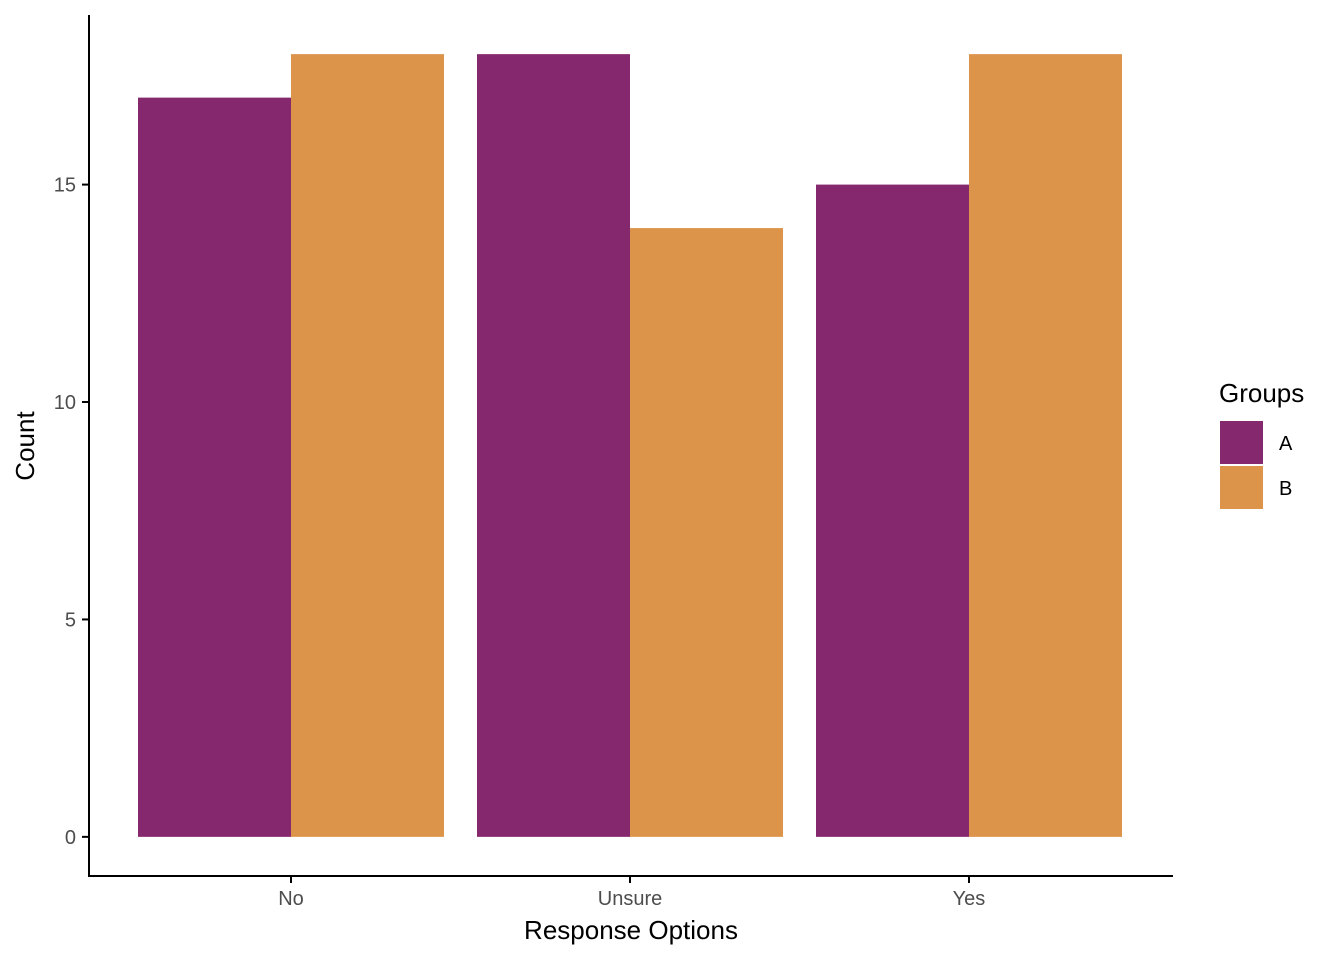  I want to click on legend-label-b: B, so click(1285, 489).